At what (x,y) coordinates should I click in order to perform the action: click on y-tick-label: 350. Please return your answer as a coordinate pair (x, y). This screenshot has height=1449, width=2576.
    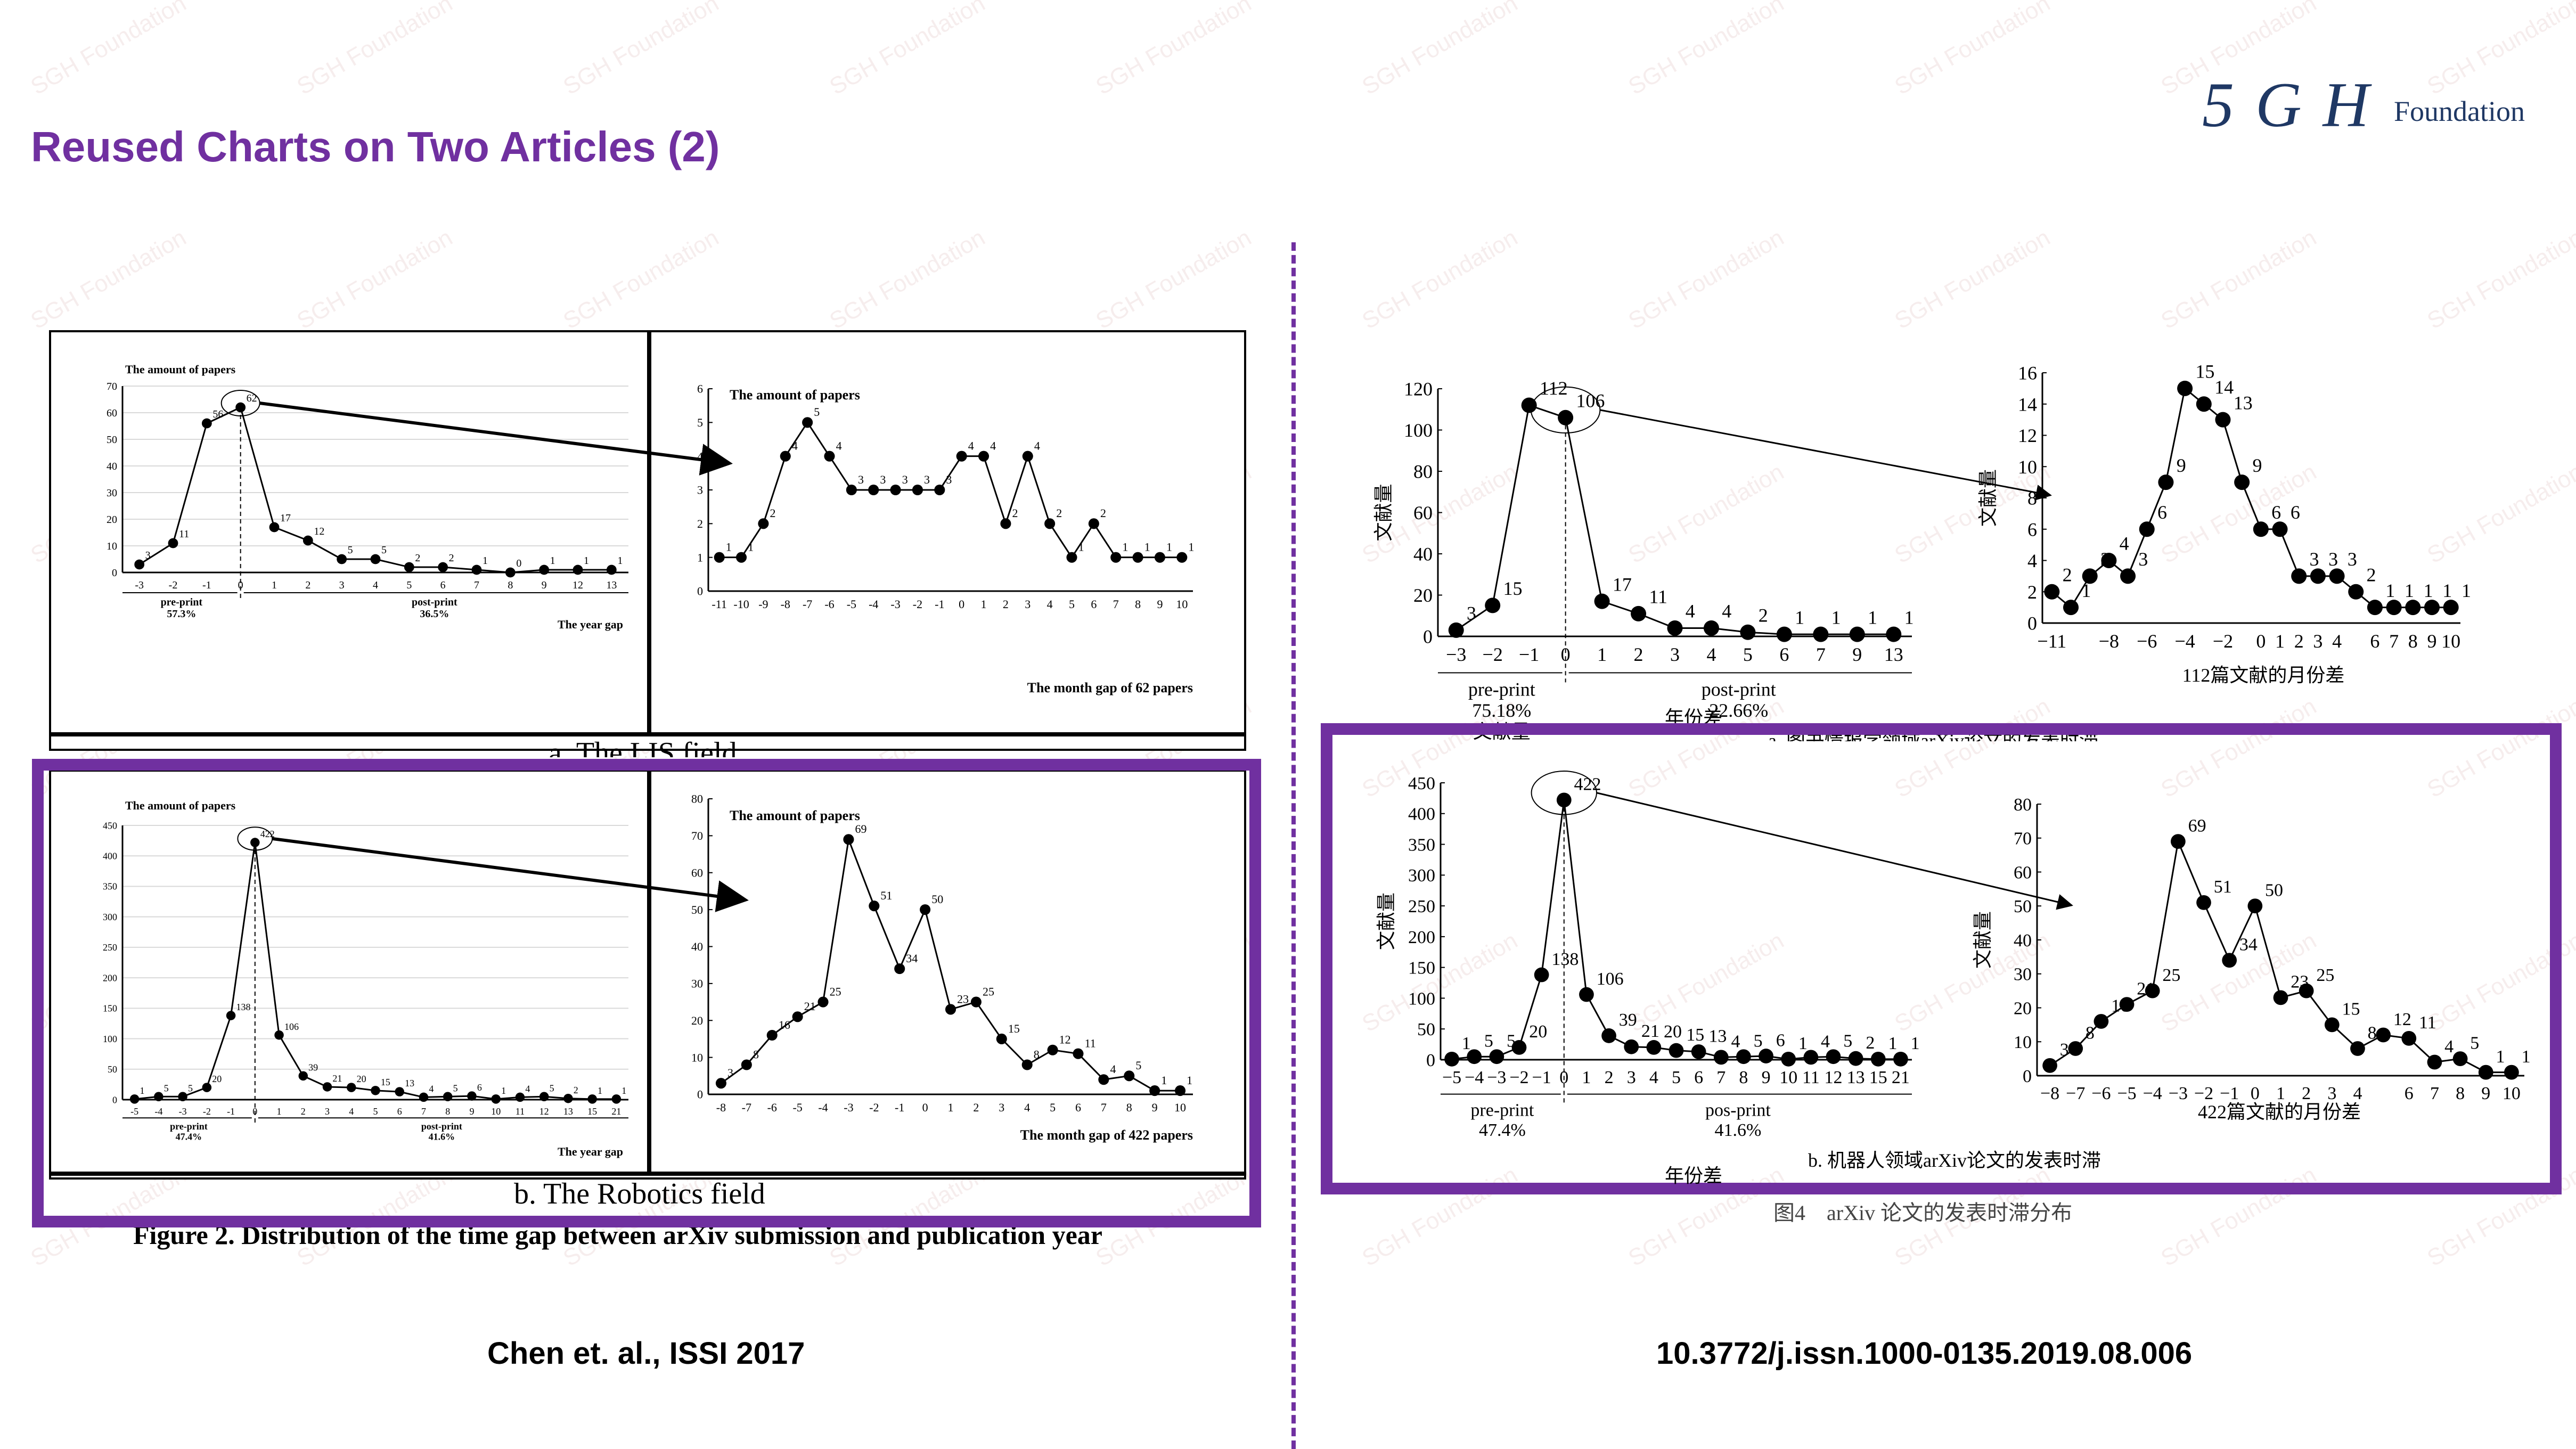
    Looking at the image, I should click on (110, 886).